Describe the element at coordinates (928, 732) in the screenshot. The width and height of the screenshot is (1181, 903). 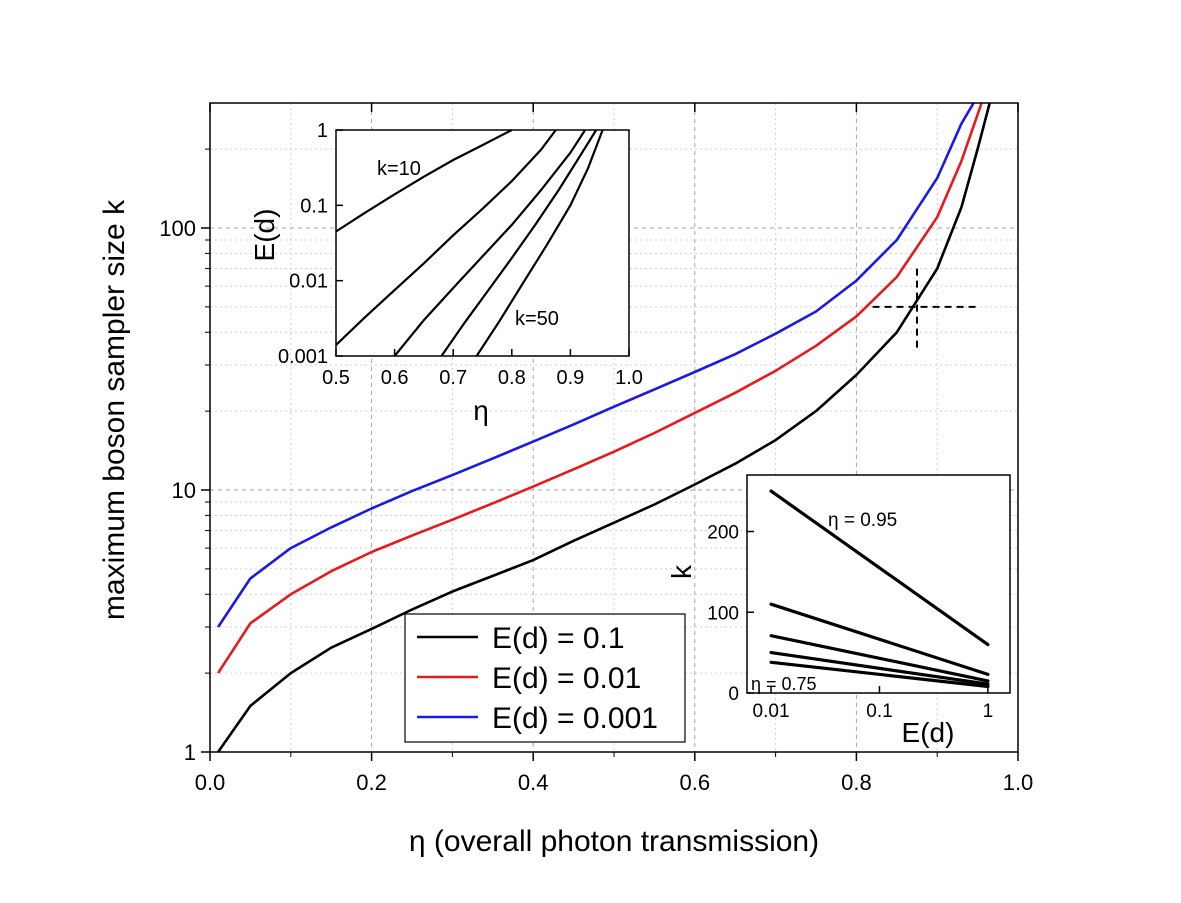
I see `inset2-x-axis-label: E(d)` at that location.